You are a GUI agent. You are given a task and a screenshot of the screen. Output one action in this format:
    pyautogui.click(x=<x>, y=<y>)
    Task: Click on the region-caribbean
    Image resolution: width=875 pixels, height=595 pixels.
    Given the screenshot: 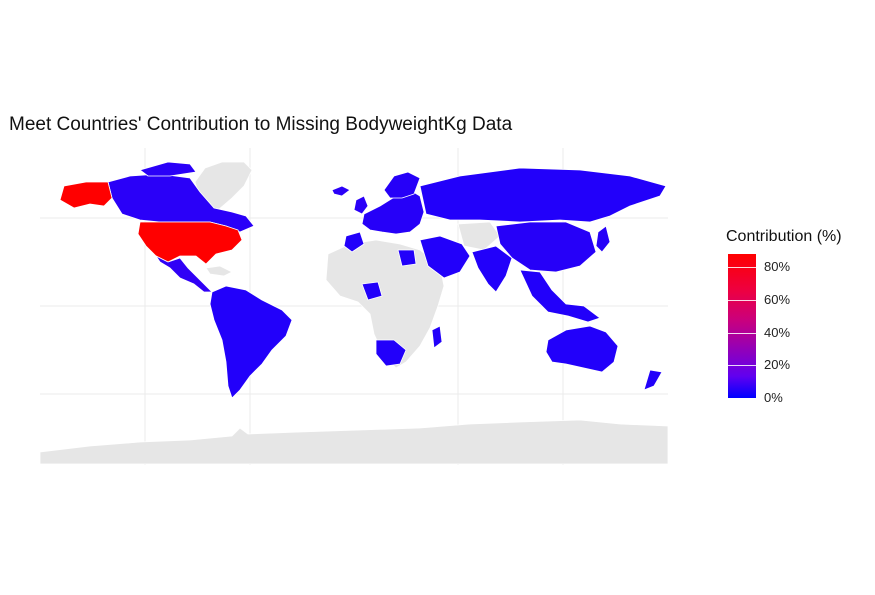 What is the action you would take?
    pyautogui.click(x=219, y=271)
    